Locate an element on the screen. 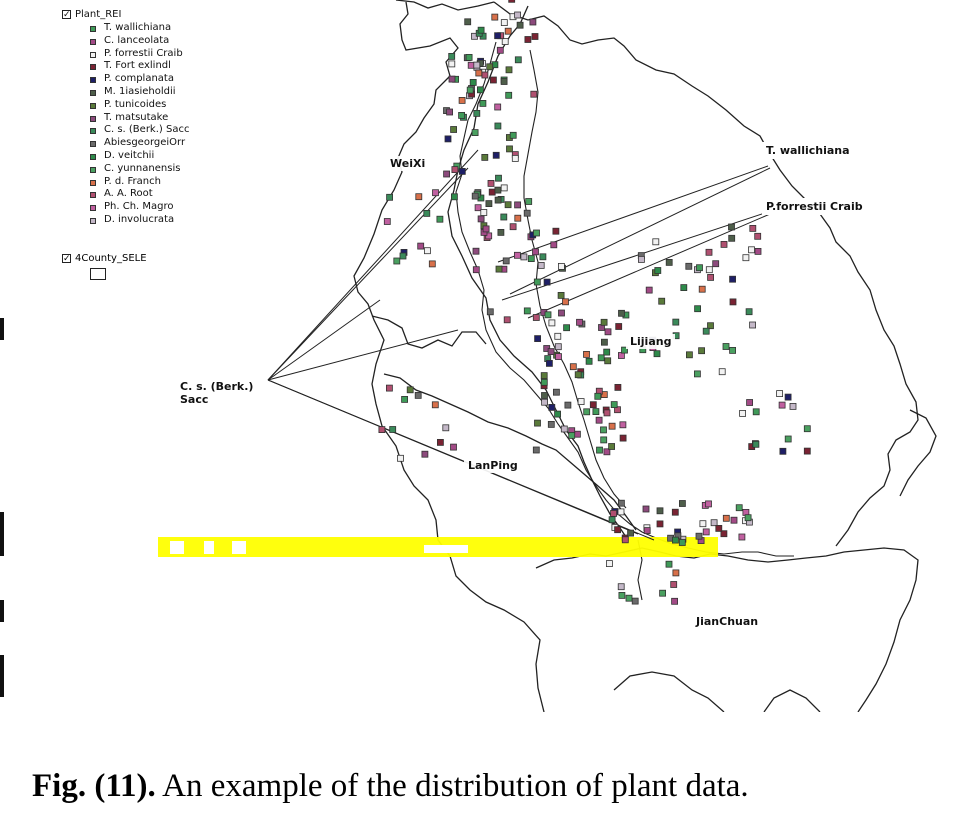  layer-county: ✓ 4County_SELE is located at coordinates (104, 266).